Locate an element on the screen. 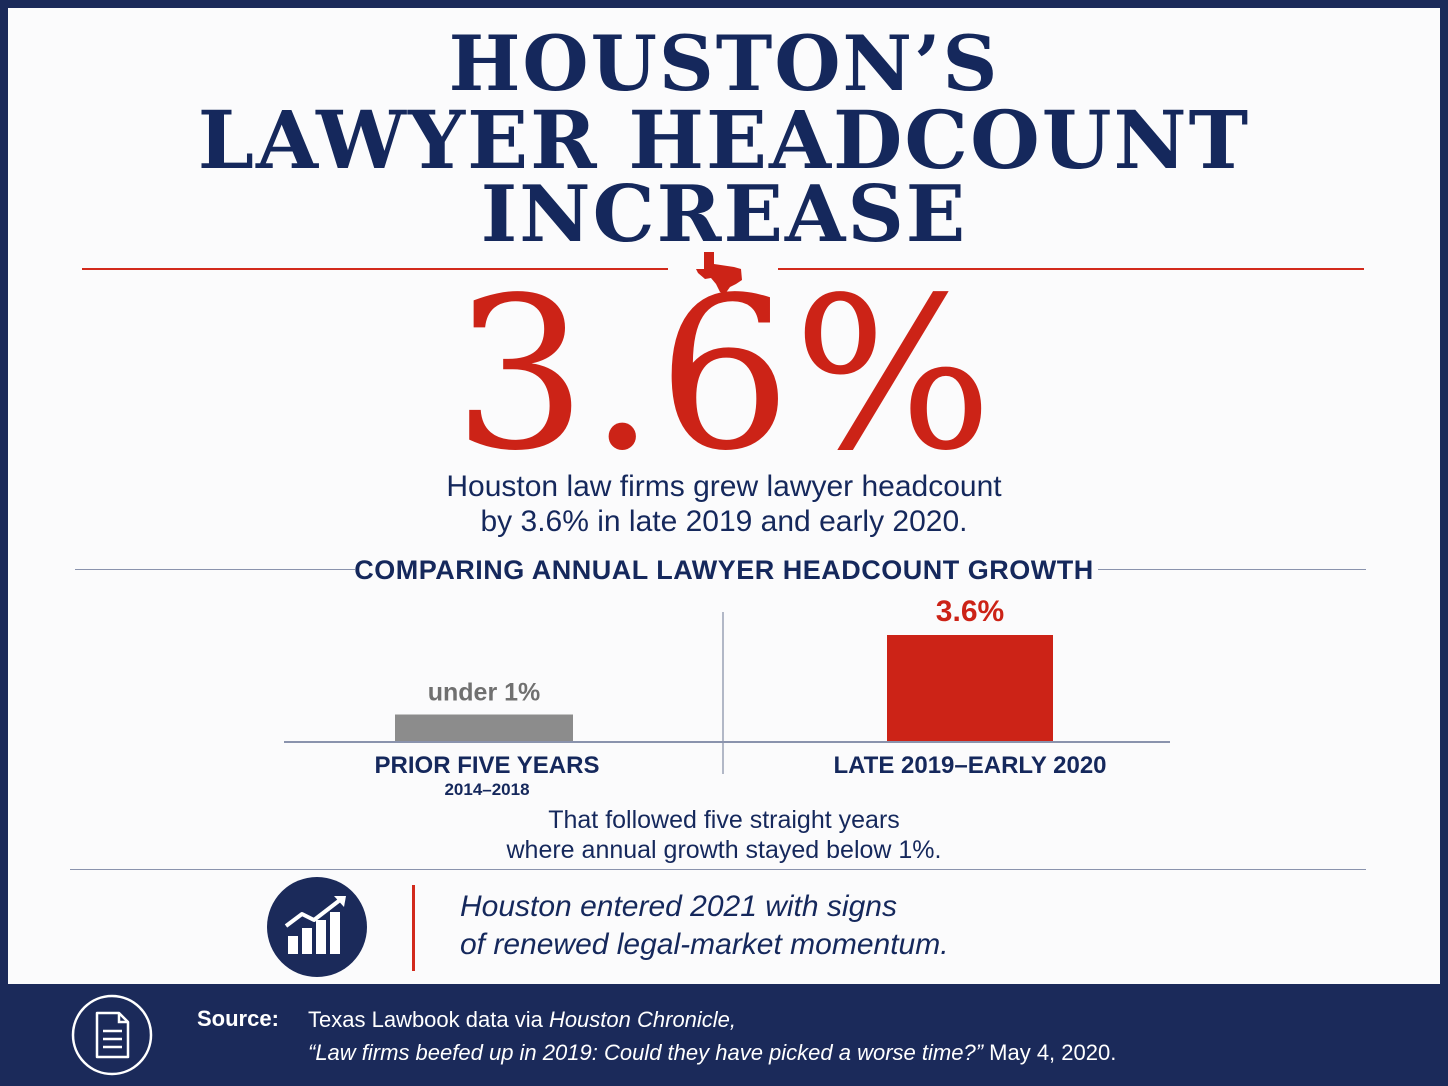  title-divider-left is located at coordinates (375, 269).